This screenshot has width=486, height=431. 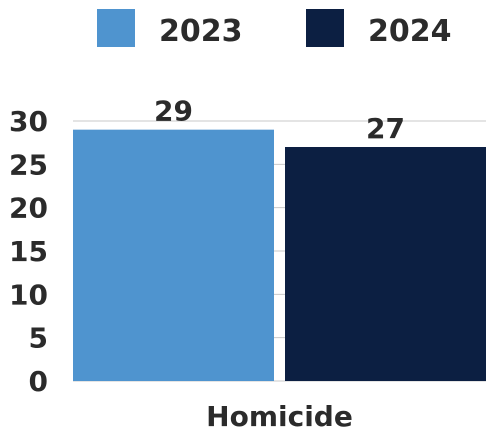 I want to click on data-label-2024: 27, so click(x=385, y=128).